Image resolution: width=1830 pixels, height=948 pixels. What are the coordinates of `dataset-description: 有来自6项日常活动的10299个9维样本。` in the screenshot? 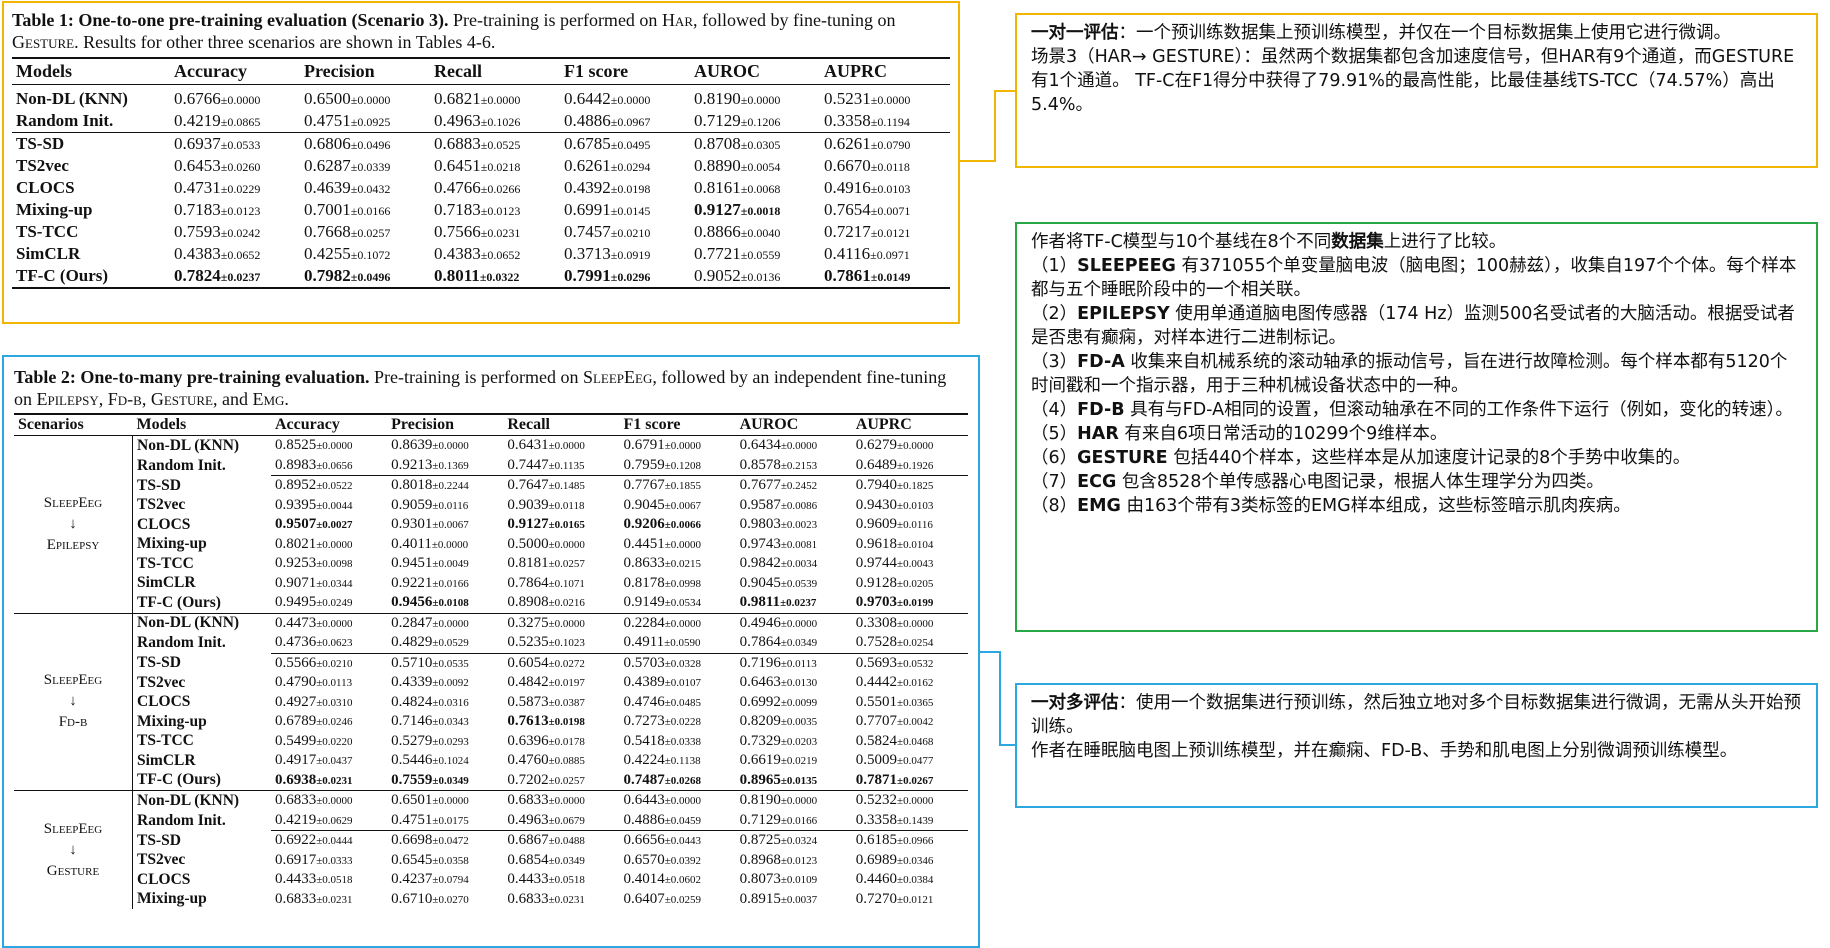 It's located at (1283, 434).